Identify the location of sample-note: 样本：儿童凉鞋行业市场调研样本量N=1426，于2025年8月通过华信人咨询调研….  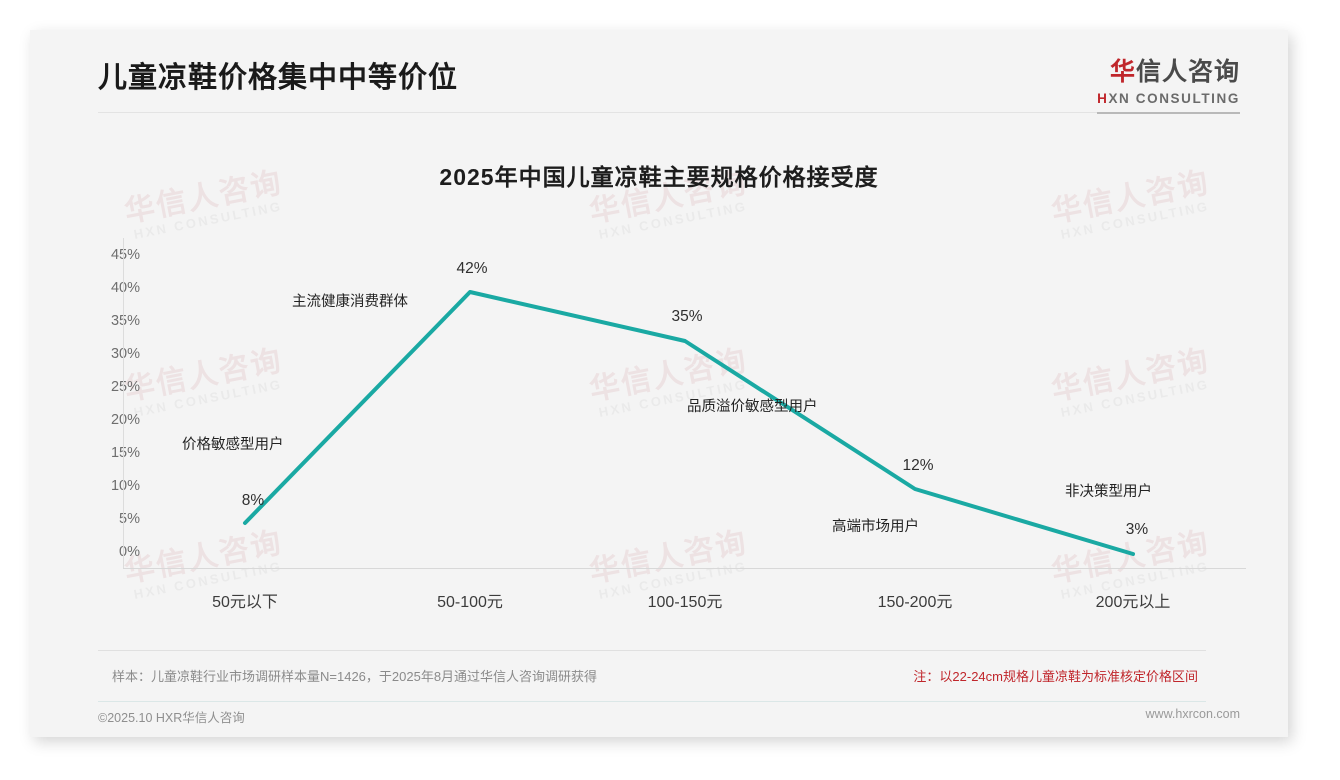
(355, 676).